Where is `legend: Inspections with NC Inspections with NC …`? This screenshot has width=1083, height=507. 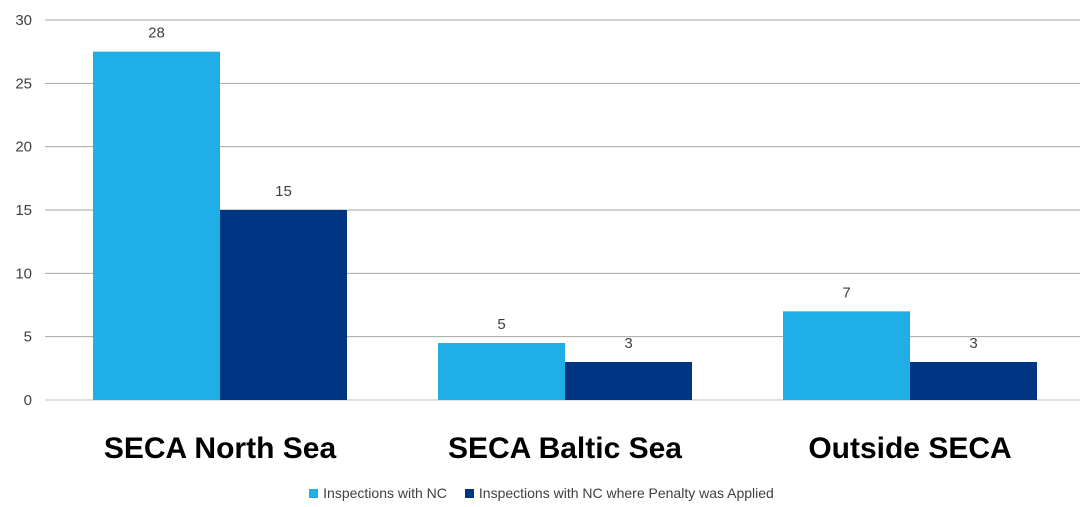
legend: Inspections with NC Inspections with NC … is located at coordinates (541, 493).